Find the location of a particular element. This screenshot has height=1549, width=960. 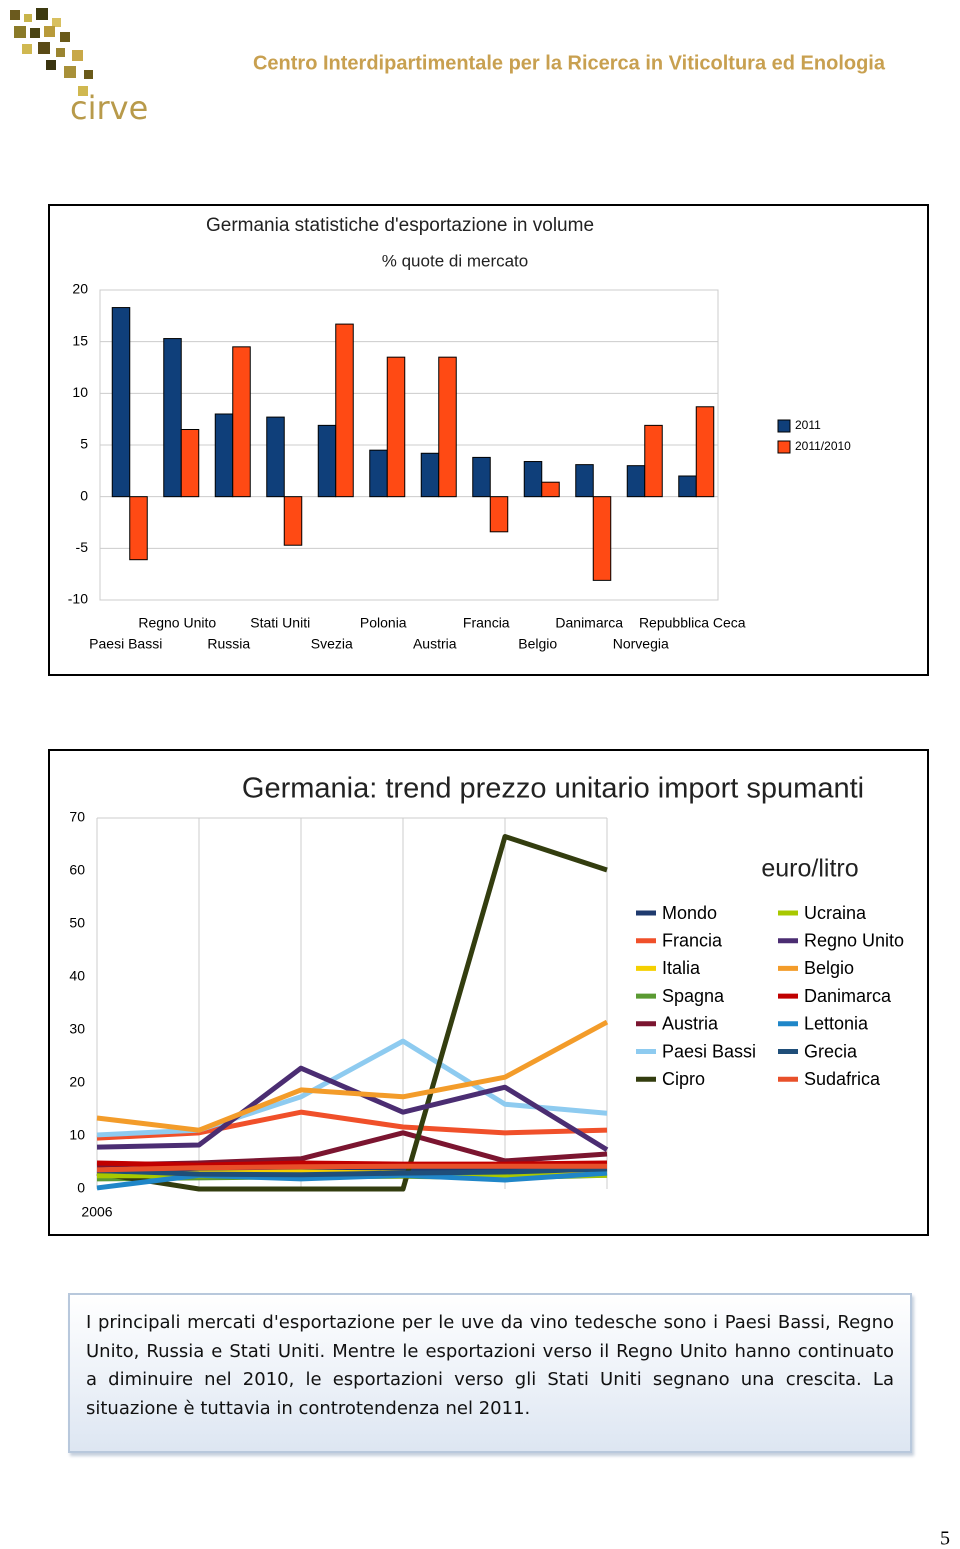

y-tick-label: 70 is located at coordinates (77, 817).